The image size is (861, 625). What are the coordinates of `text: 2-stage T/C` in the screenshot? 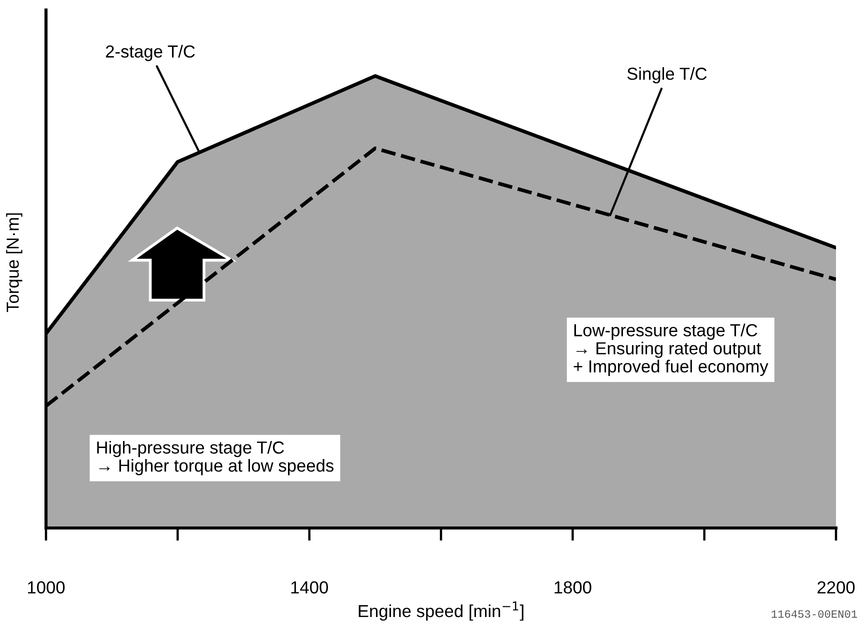 It's located at (150, 53).